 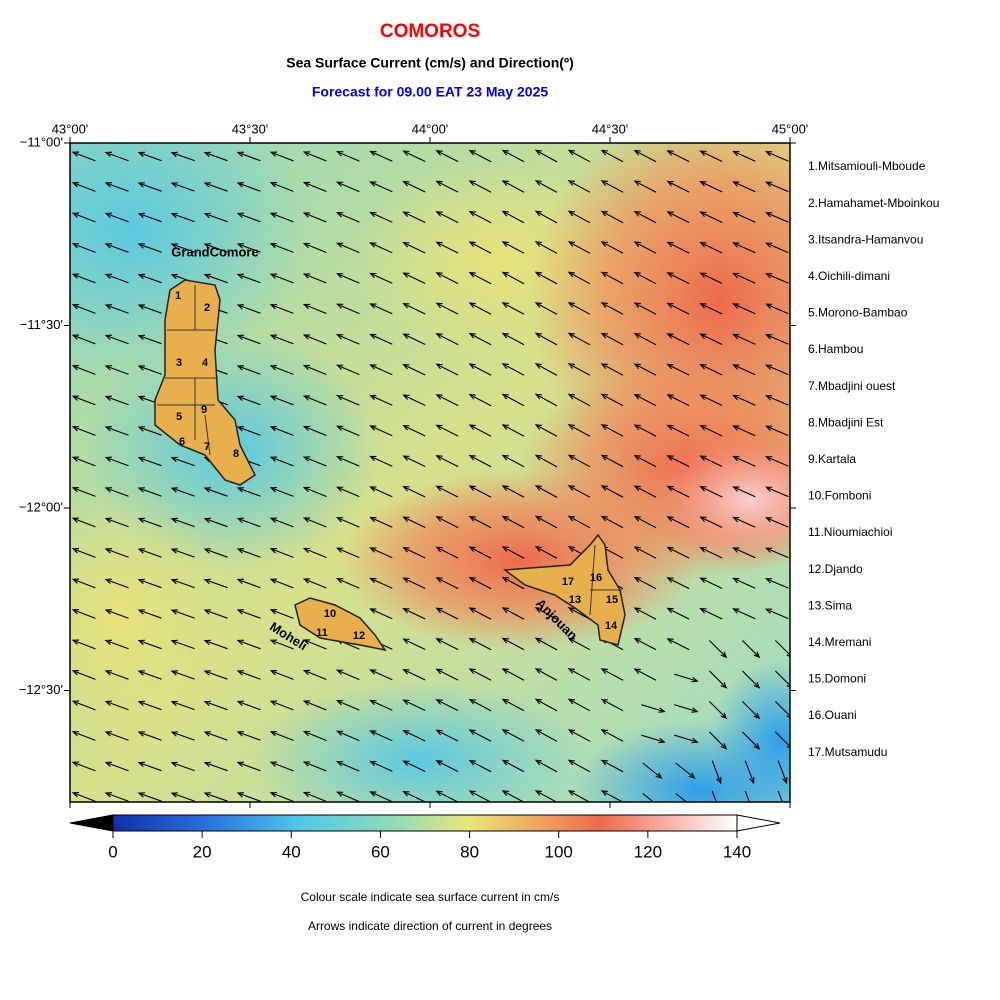 I want to click on region-number: 10, so click(x=330, y=614).